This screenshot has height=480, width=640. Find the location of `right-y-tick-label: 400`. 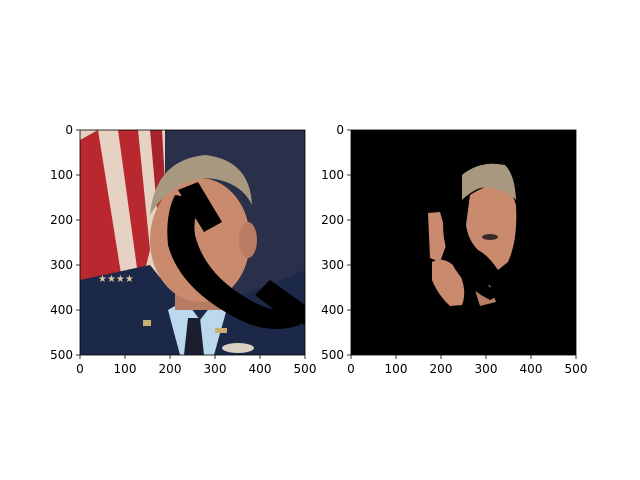

right-y-tick-label: 400 is located at coordinates (332, 310).